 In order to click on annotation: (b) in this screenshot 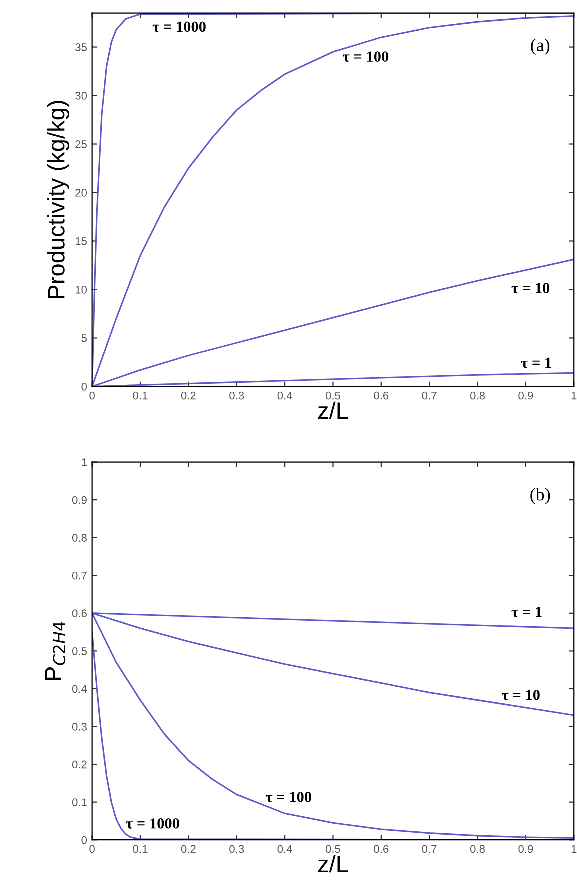, I will do `click(540, 496)`.